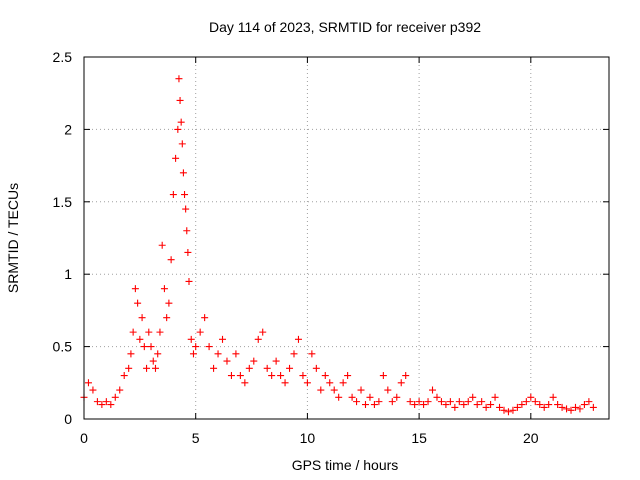 This screenshot has width=640, height=480. I want to click on x-tick-label: 0, so click(84, 438).